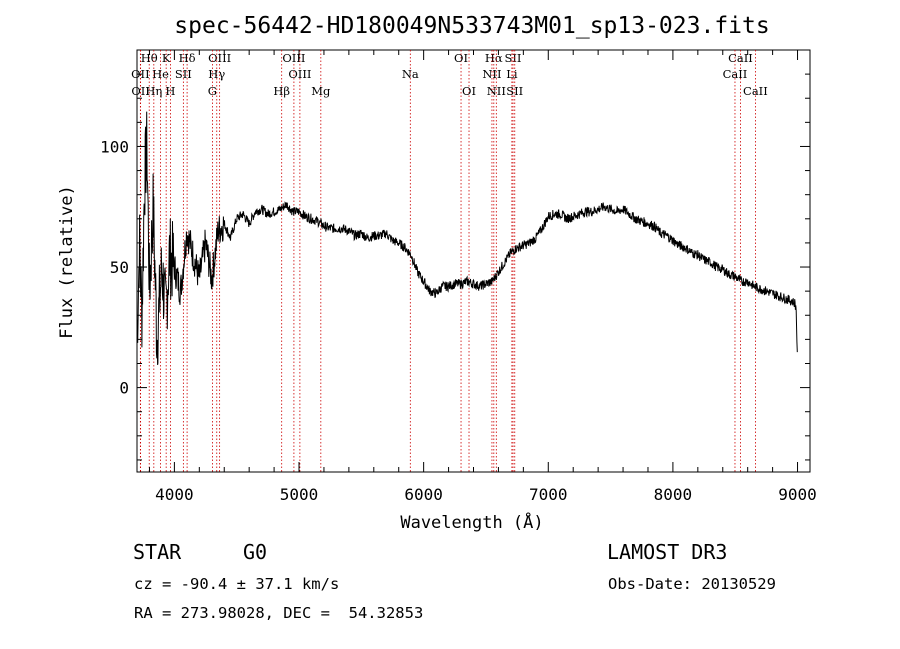 Image resolution: width=900 pixels, height=649 pixels. Describe the element at coordinates (255, 552) in the screenshot. I see `object-subclass: G0` at that location.